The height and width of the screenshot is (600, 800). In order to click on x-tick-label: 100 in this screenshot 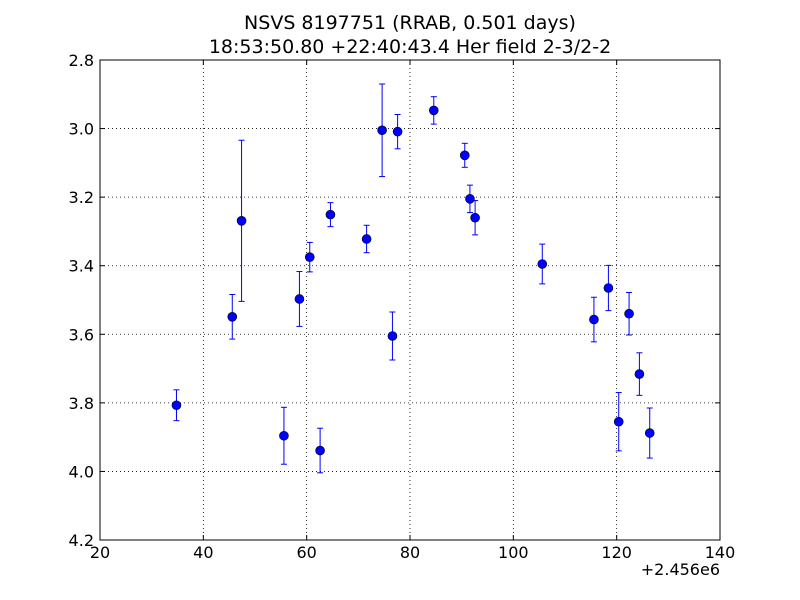, I will do `click(513, 552)`.